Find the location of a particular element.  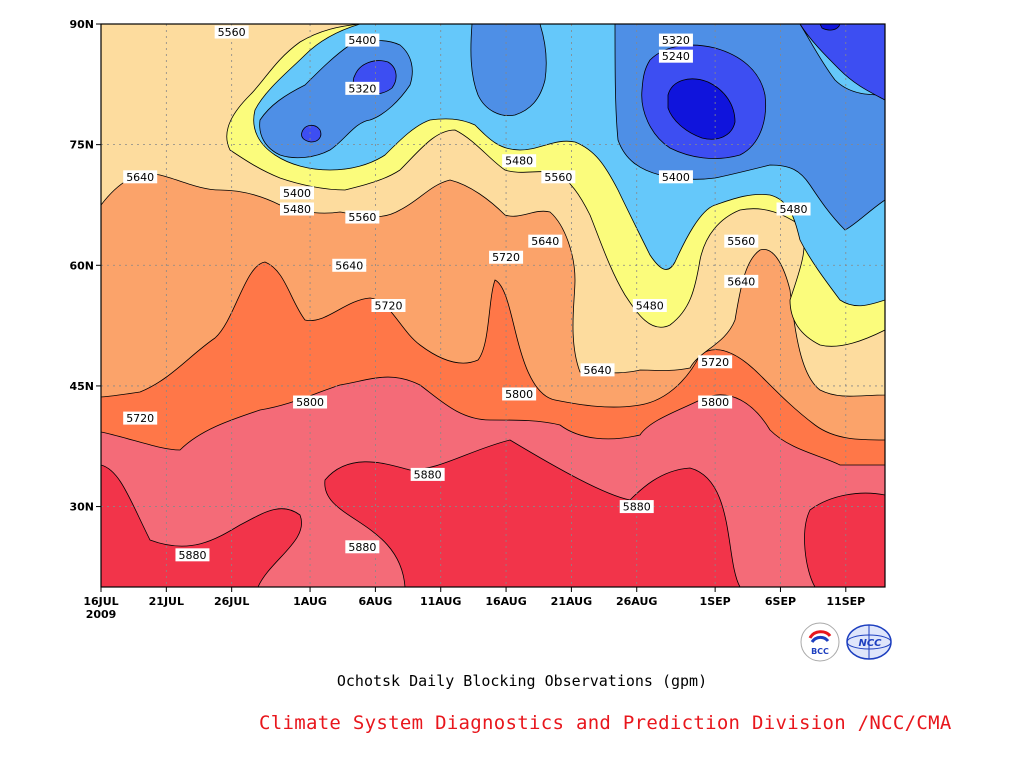

contour-label: 5400 is located at coordinates (675, 177).